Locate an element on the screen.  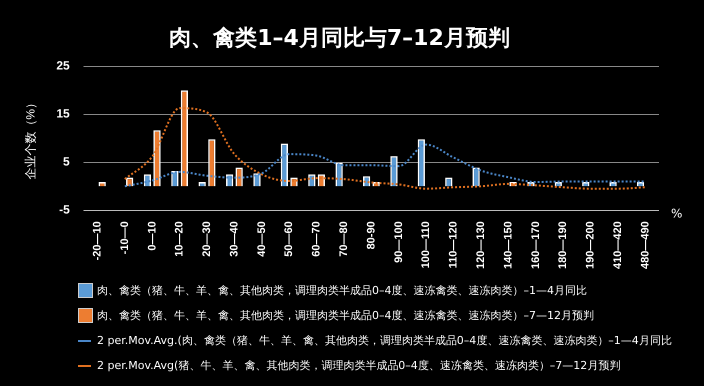
x-tick-label: 410—420 is located at coordinates (618, 245).